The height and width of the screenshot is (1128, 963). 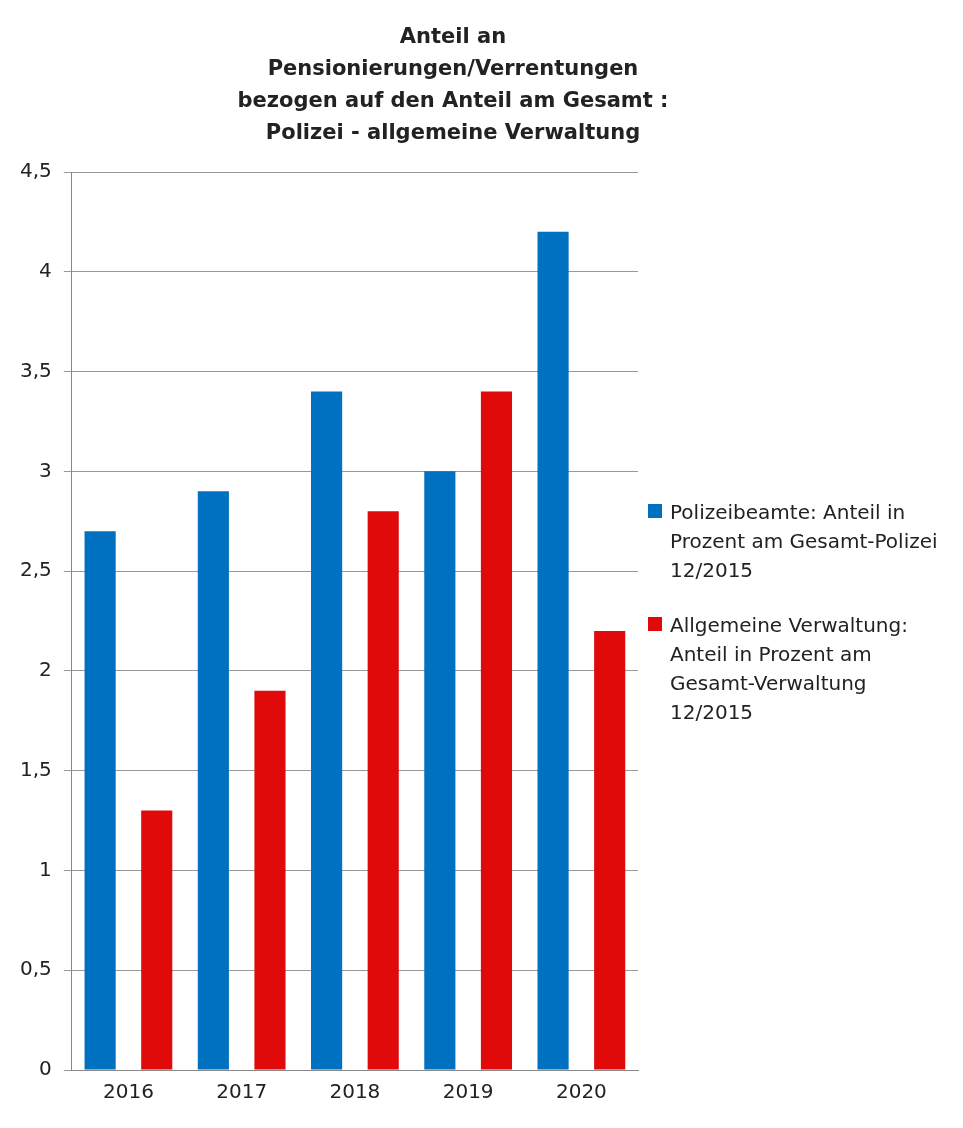 What do you see at coordinates (804, 541) in the screenshot?
I see `legend-label: Polizeibeamte: Anteil in Prozent am Gesamt-Polizei 12/2015` at bounding box center [804, 541].